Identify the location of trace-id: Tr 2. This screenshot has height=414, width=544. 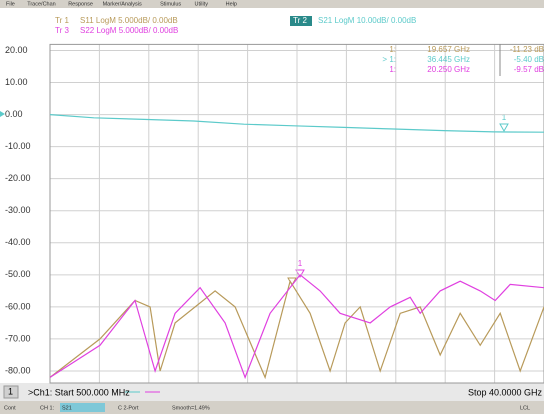
(300, 20).